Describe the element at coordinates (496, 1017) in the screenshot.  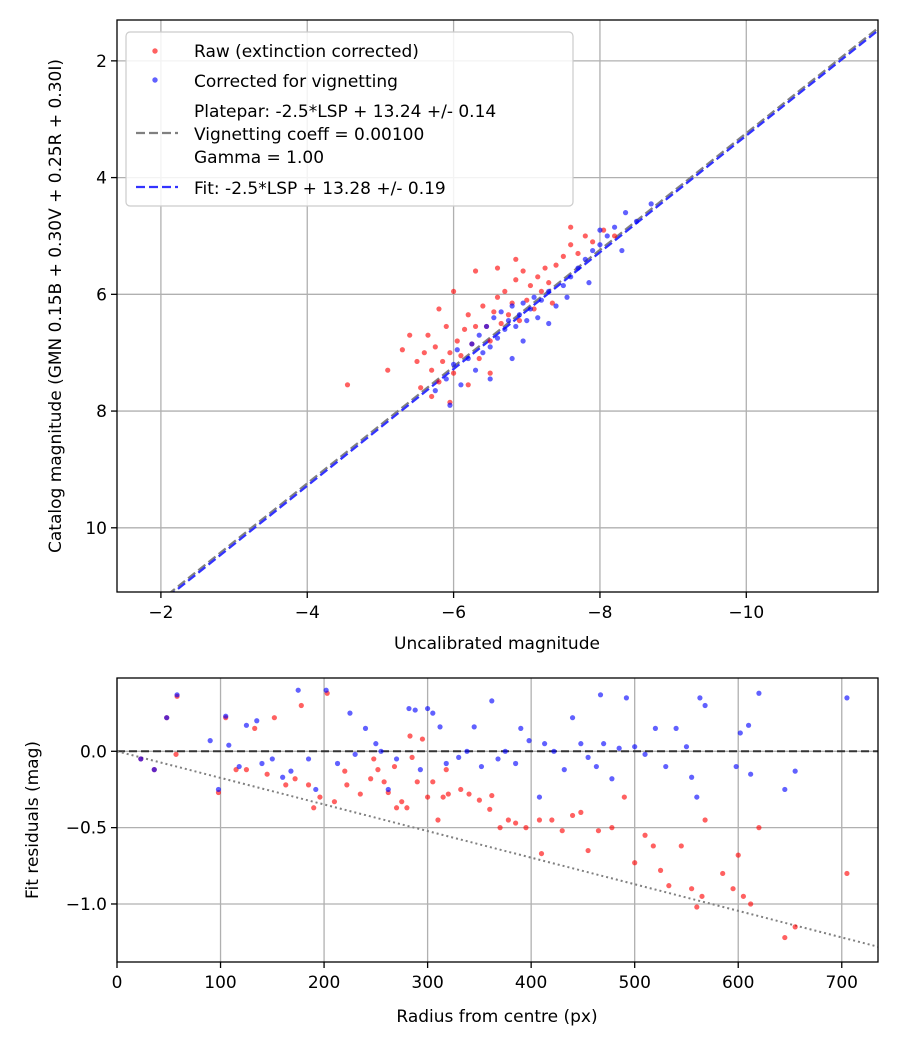
I see `bottom-x-axis-label: Radius from centre (px)` at that location.